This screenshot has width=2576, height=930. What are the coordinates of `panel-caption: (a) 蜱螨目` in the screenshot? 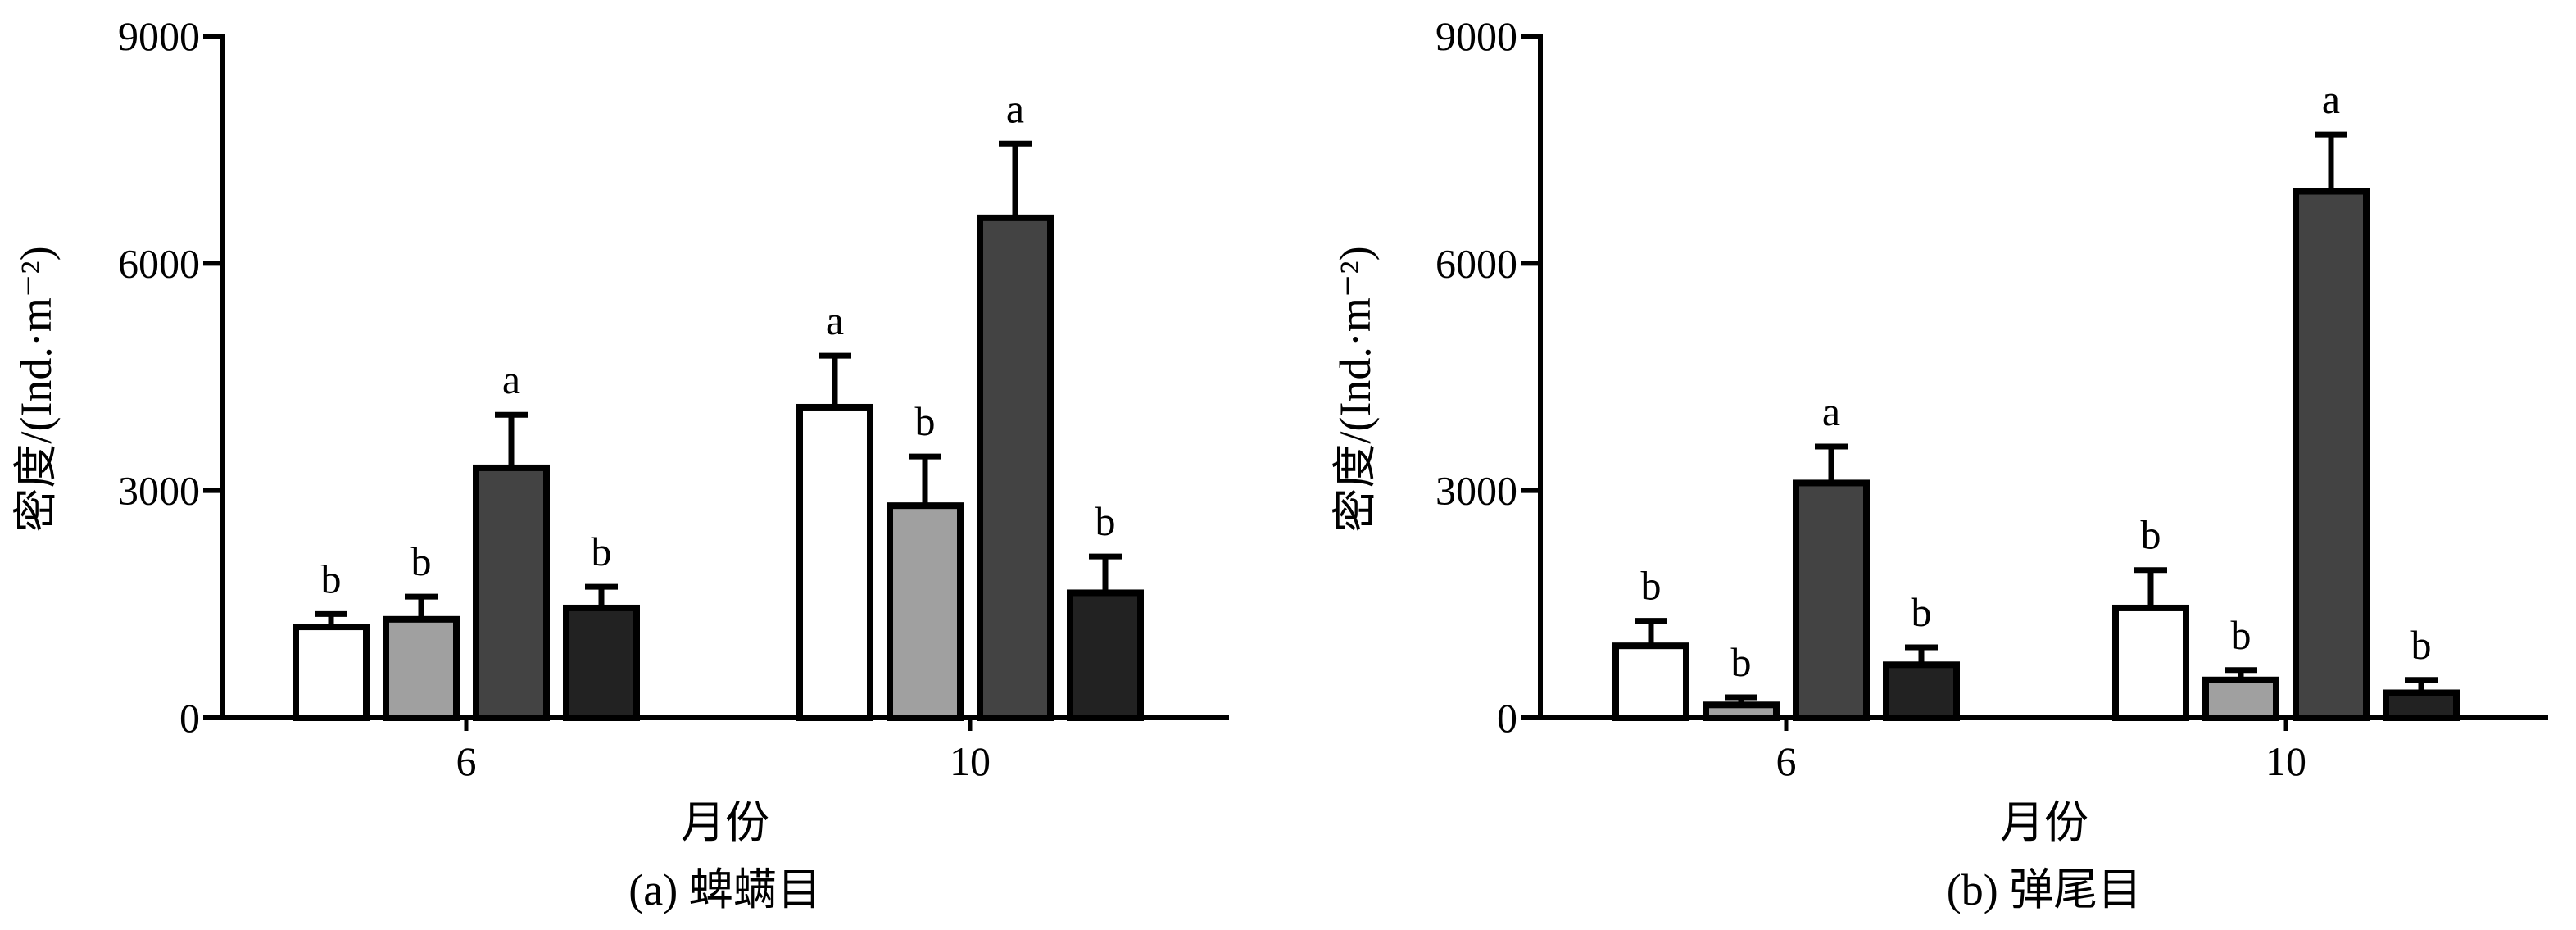 It's located at (724, 889).